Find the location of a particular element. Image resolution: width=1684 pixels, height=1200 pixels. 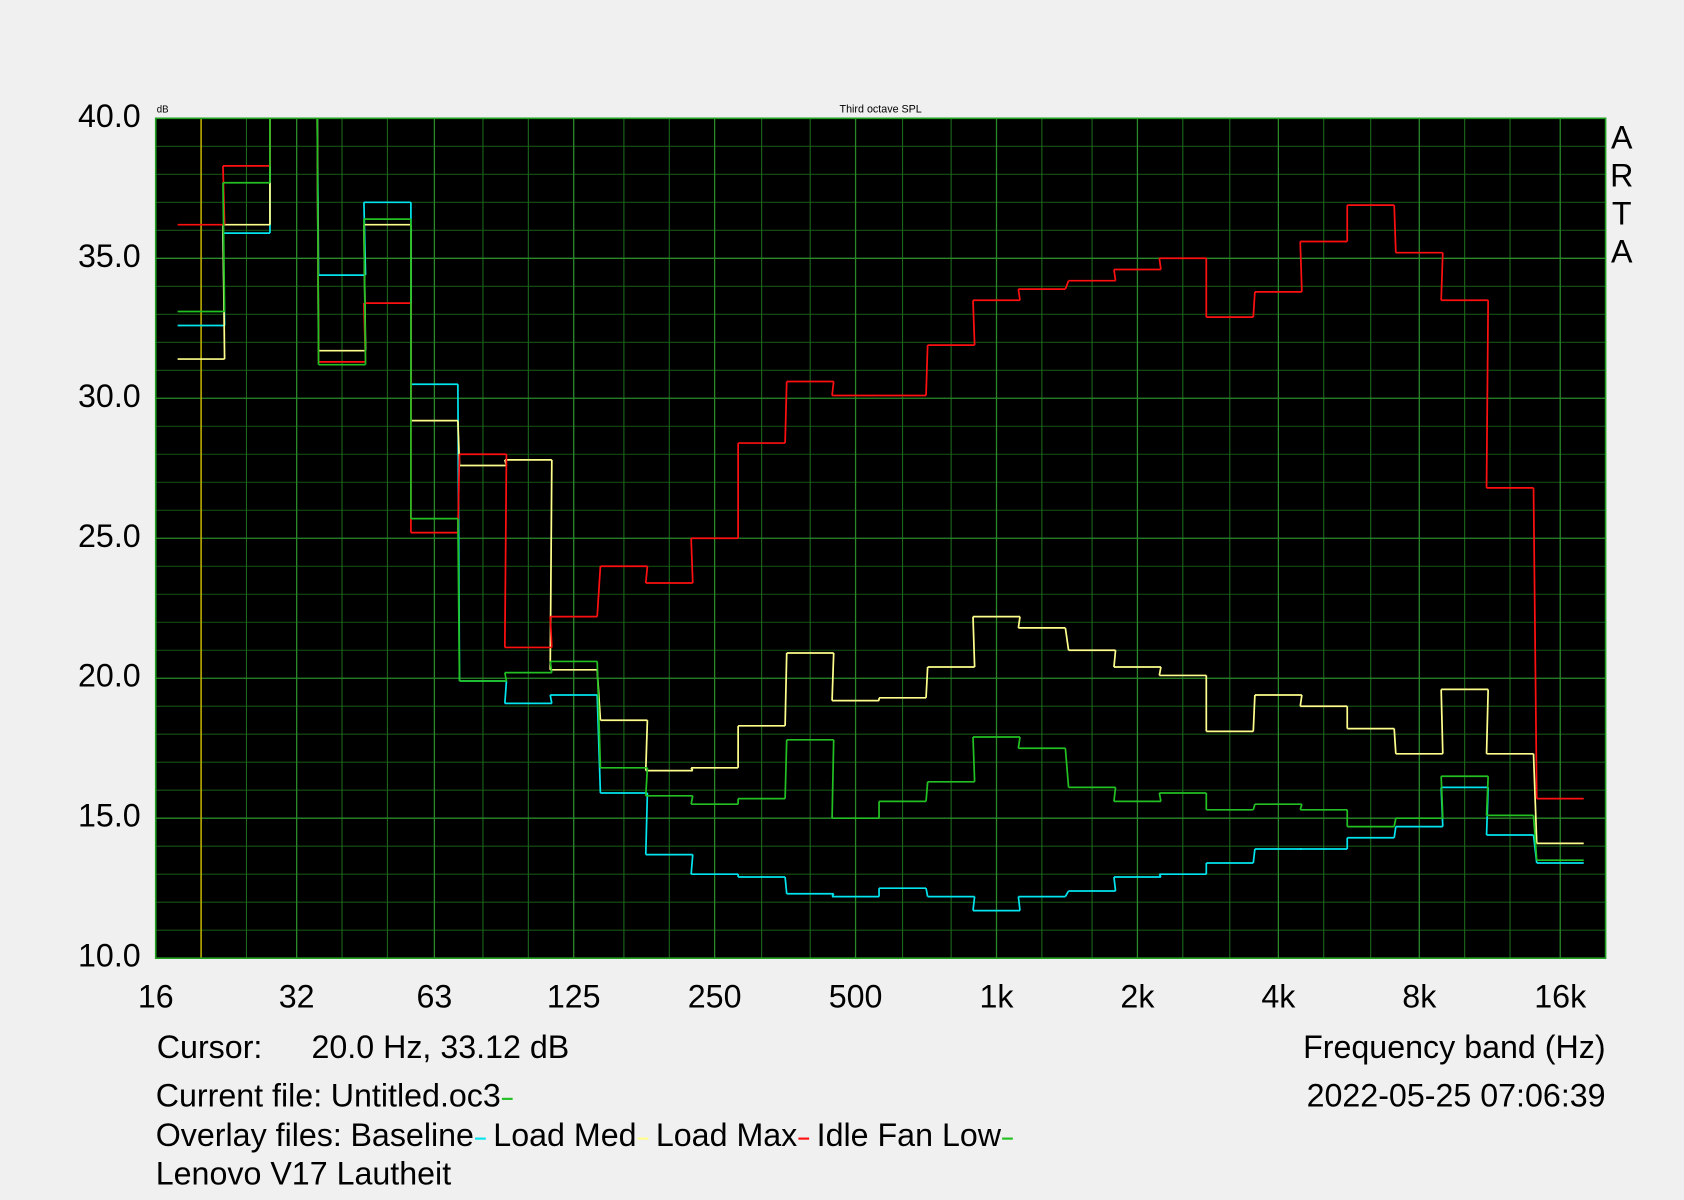

chart-title: Third octave SPL is located at coordinates (881, 110).